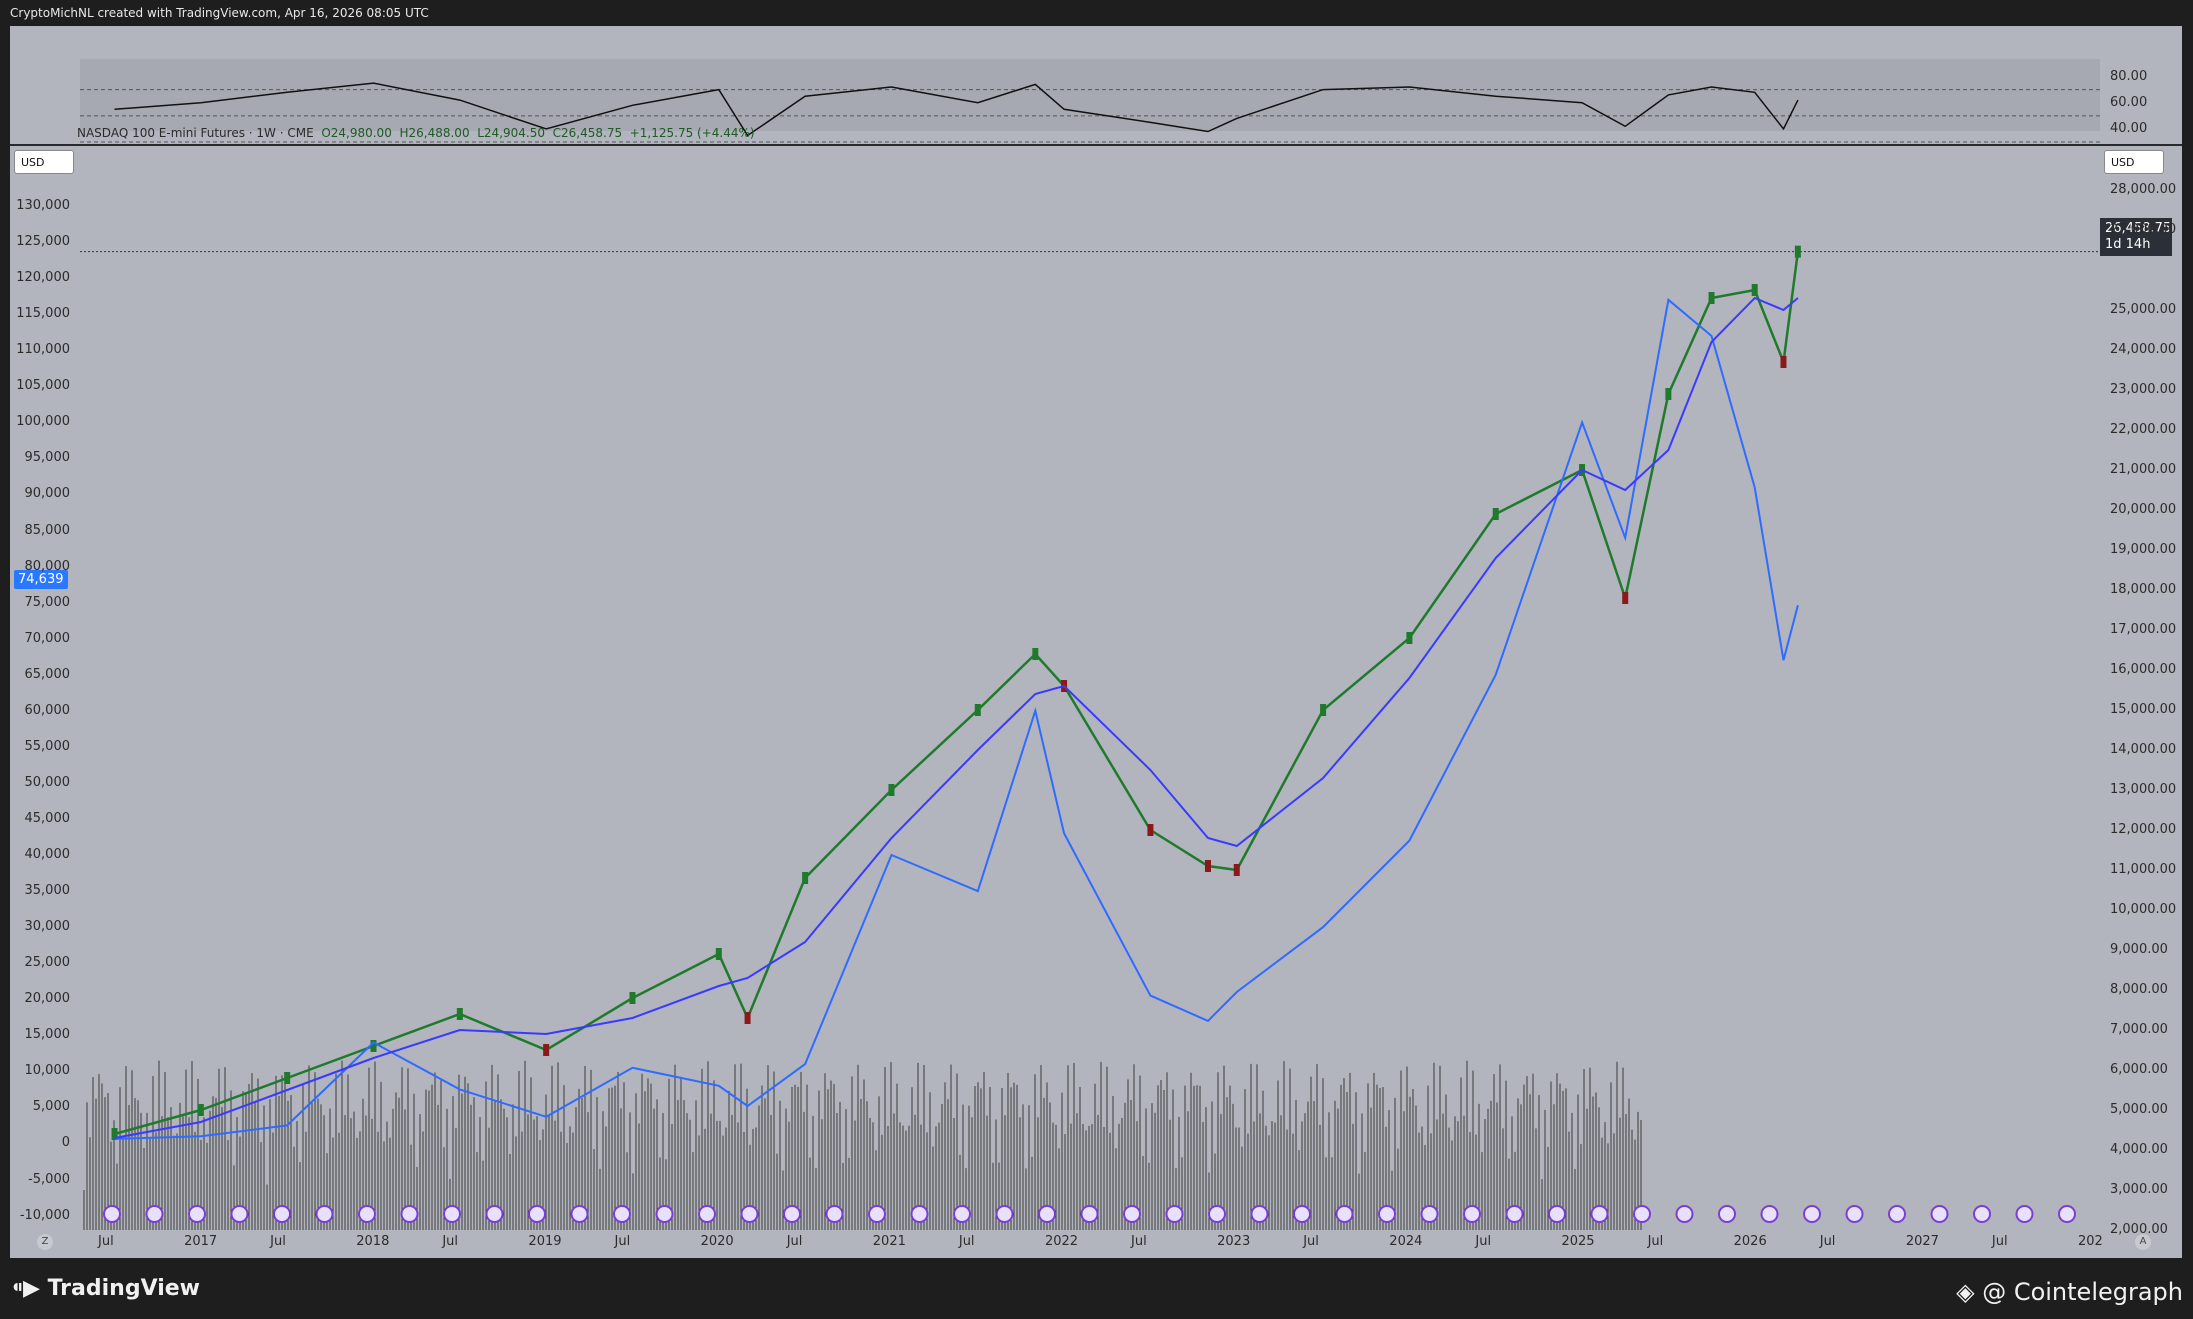  Describe the element at coordinates (2143, 789) in the screenshot. I see `right-axis-label: 13,000.00` at that location.